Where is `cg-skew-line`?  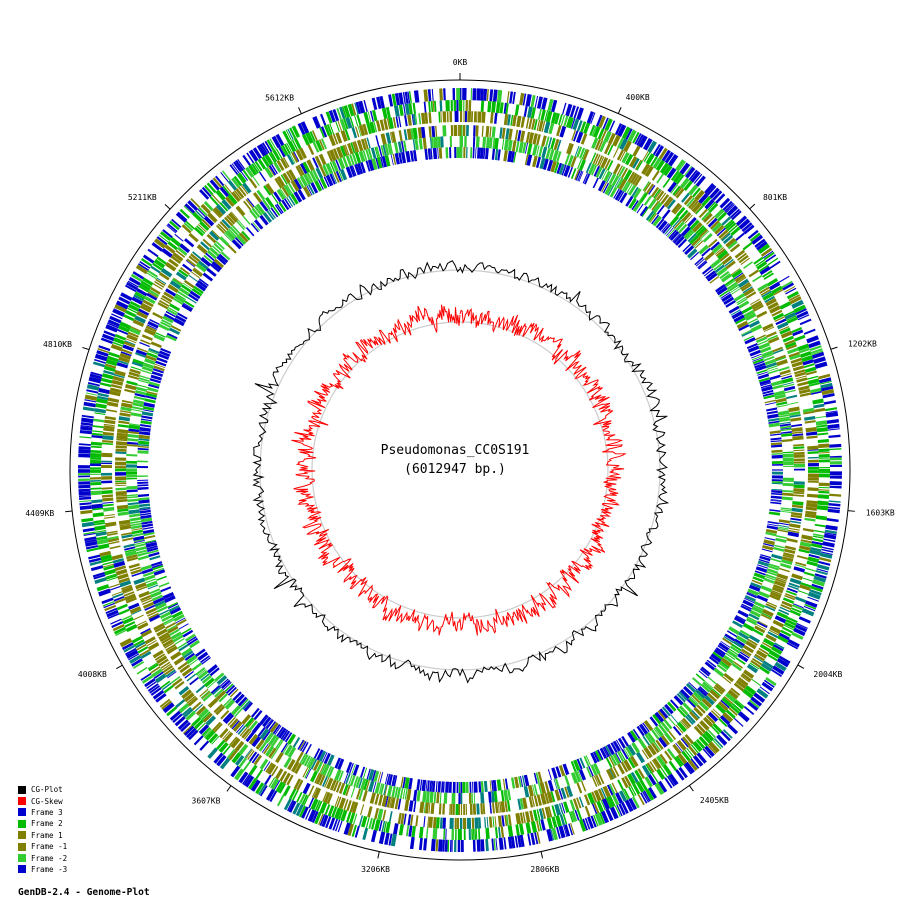 cg-skew-line is located at coordinates (459, 470).